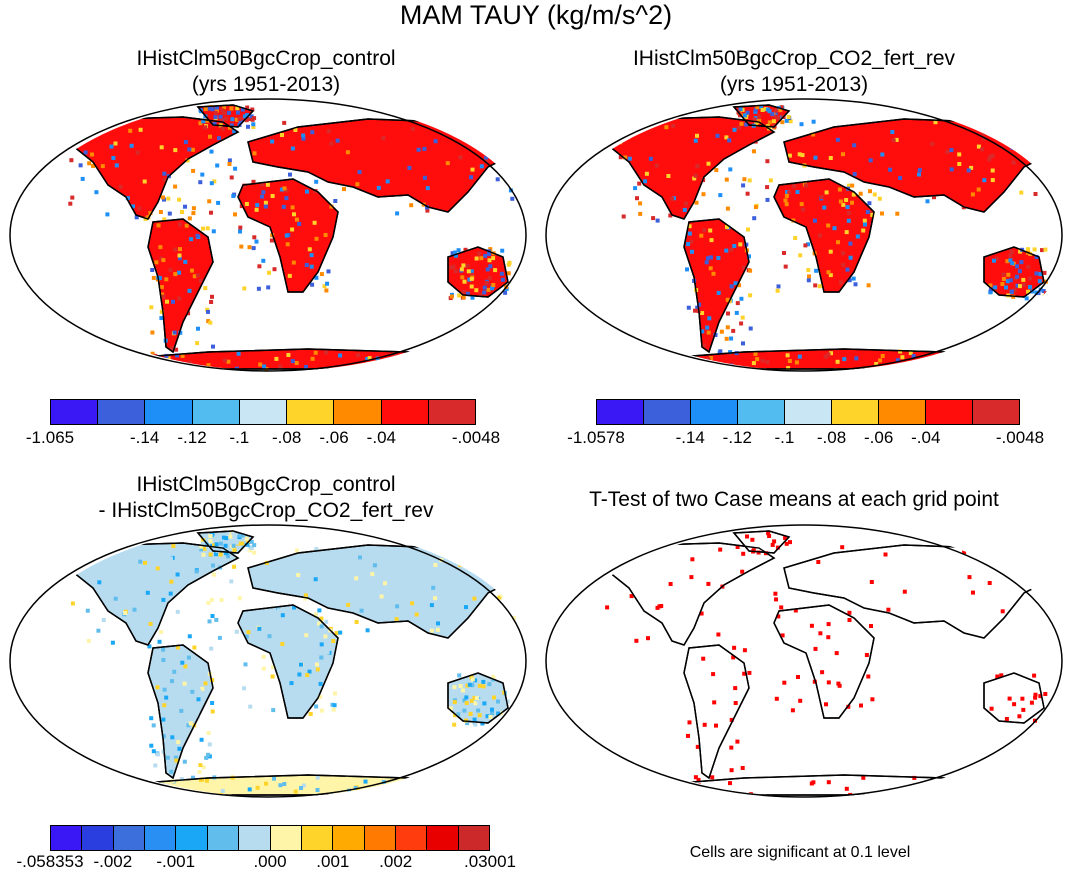 This screenshot has height=873, width=1072. Describe the element at coordinates (266, 484) in the screenshot. I see `panel-3-title-line1: IHistClm50BgcCrop_control` at that location.